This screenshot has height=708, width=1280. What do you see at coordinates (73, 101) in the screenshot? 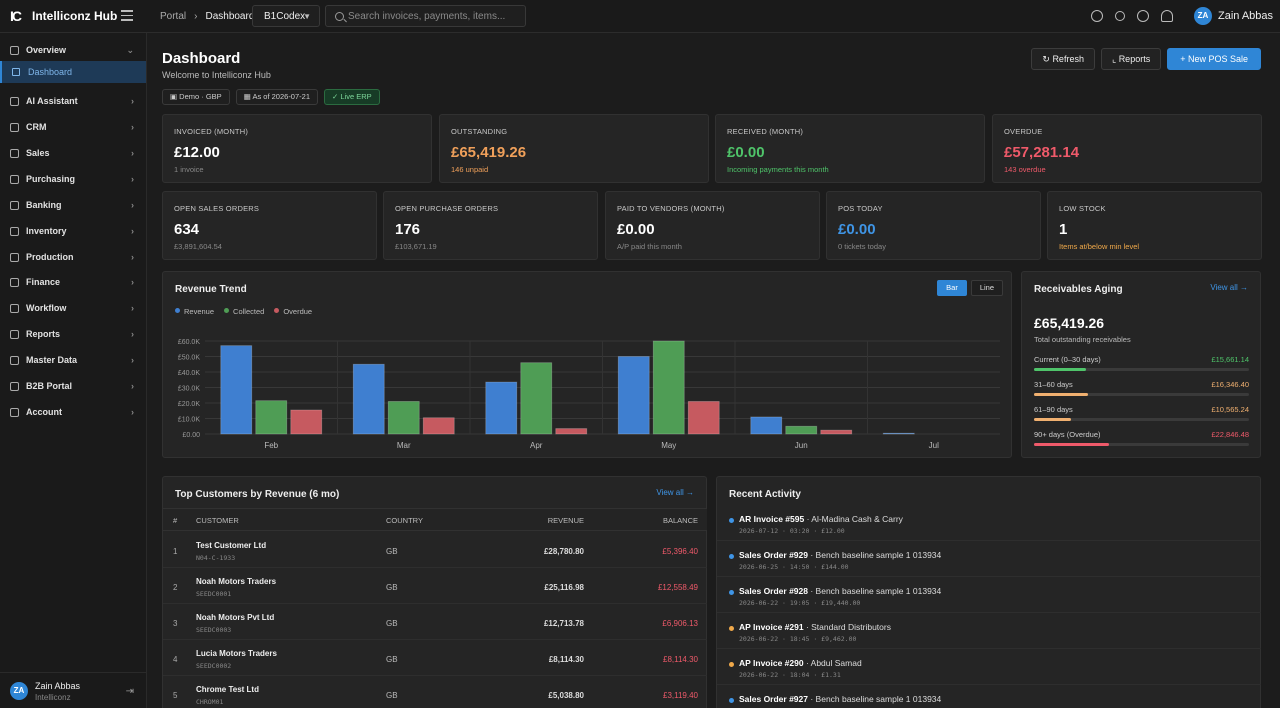
I see `sidebar-item-ai-assistant: AI Assistant ›` at bounding box center [73, 101].